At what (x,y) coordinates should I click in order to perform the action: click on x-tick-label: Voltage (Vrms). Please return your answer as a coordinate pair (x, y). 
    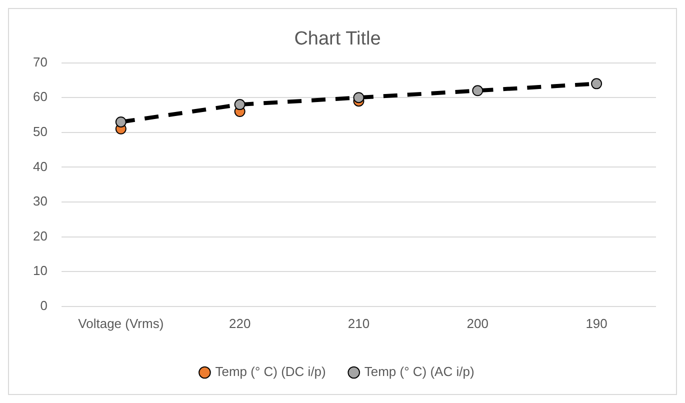
    Looking at the image, I should click on (121, 323).